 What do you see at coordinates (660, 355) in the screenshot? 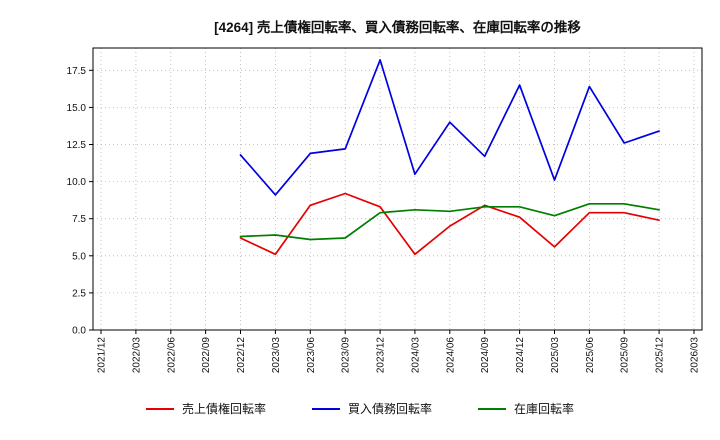
I see `x-tick-label: 2025/12` at bounding box center [660, 355].